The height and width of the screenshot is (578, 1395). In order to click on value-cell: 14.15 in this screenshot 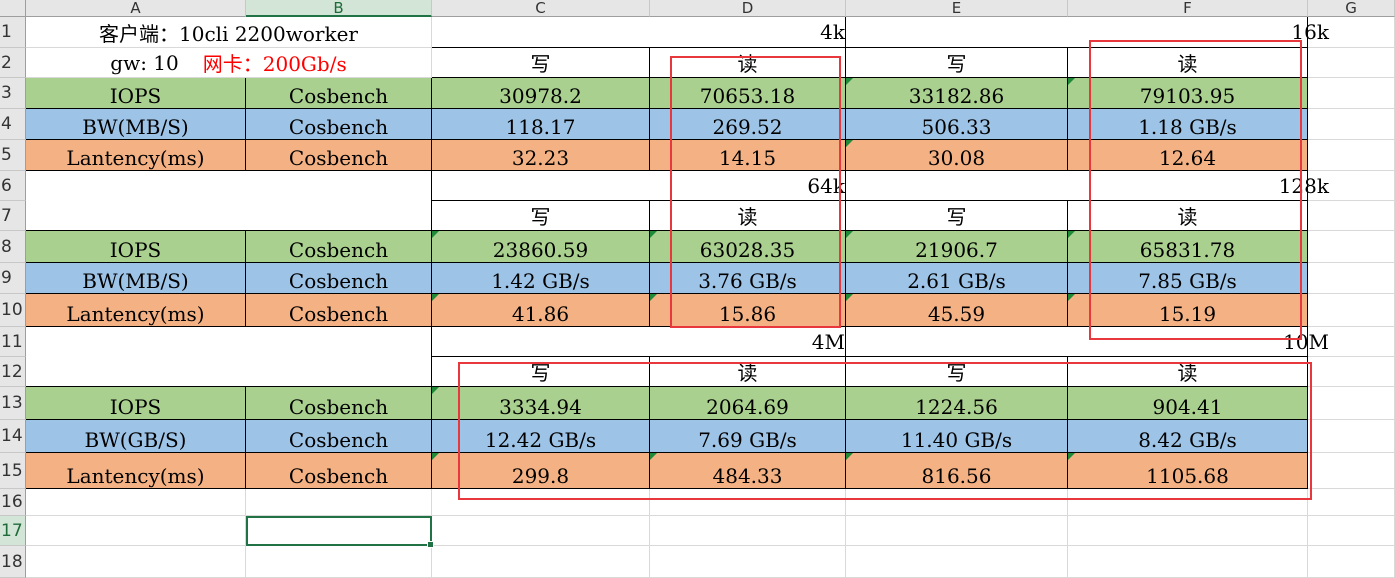, I will do `click(748, 155)`.